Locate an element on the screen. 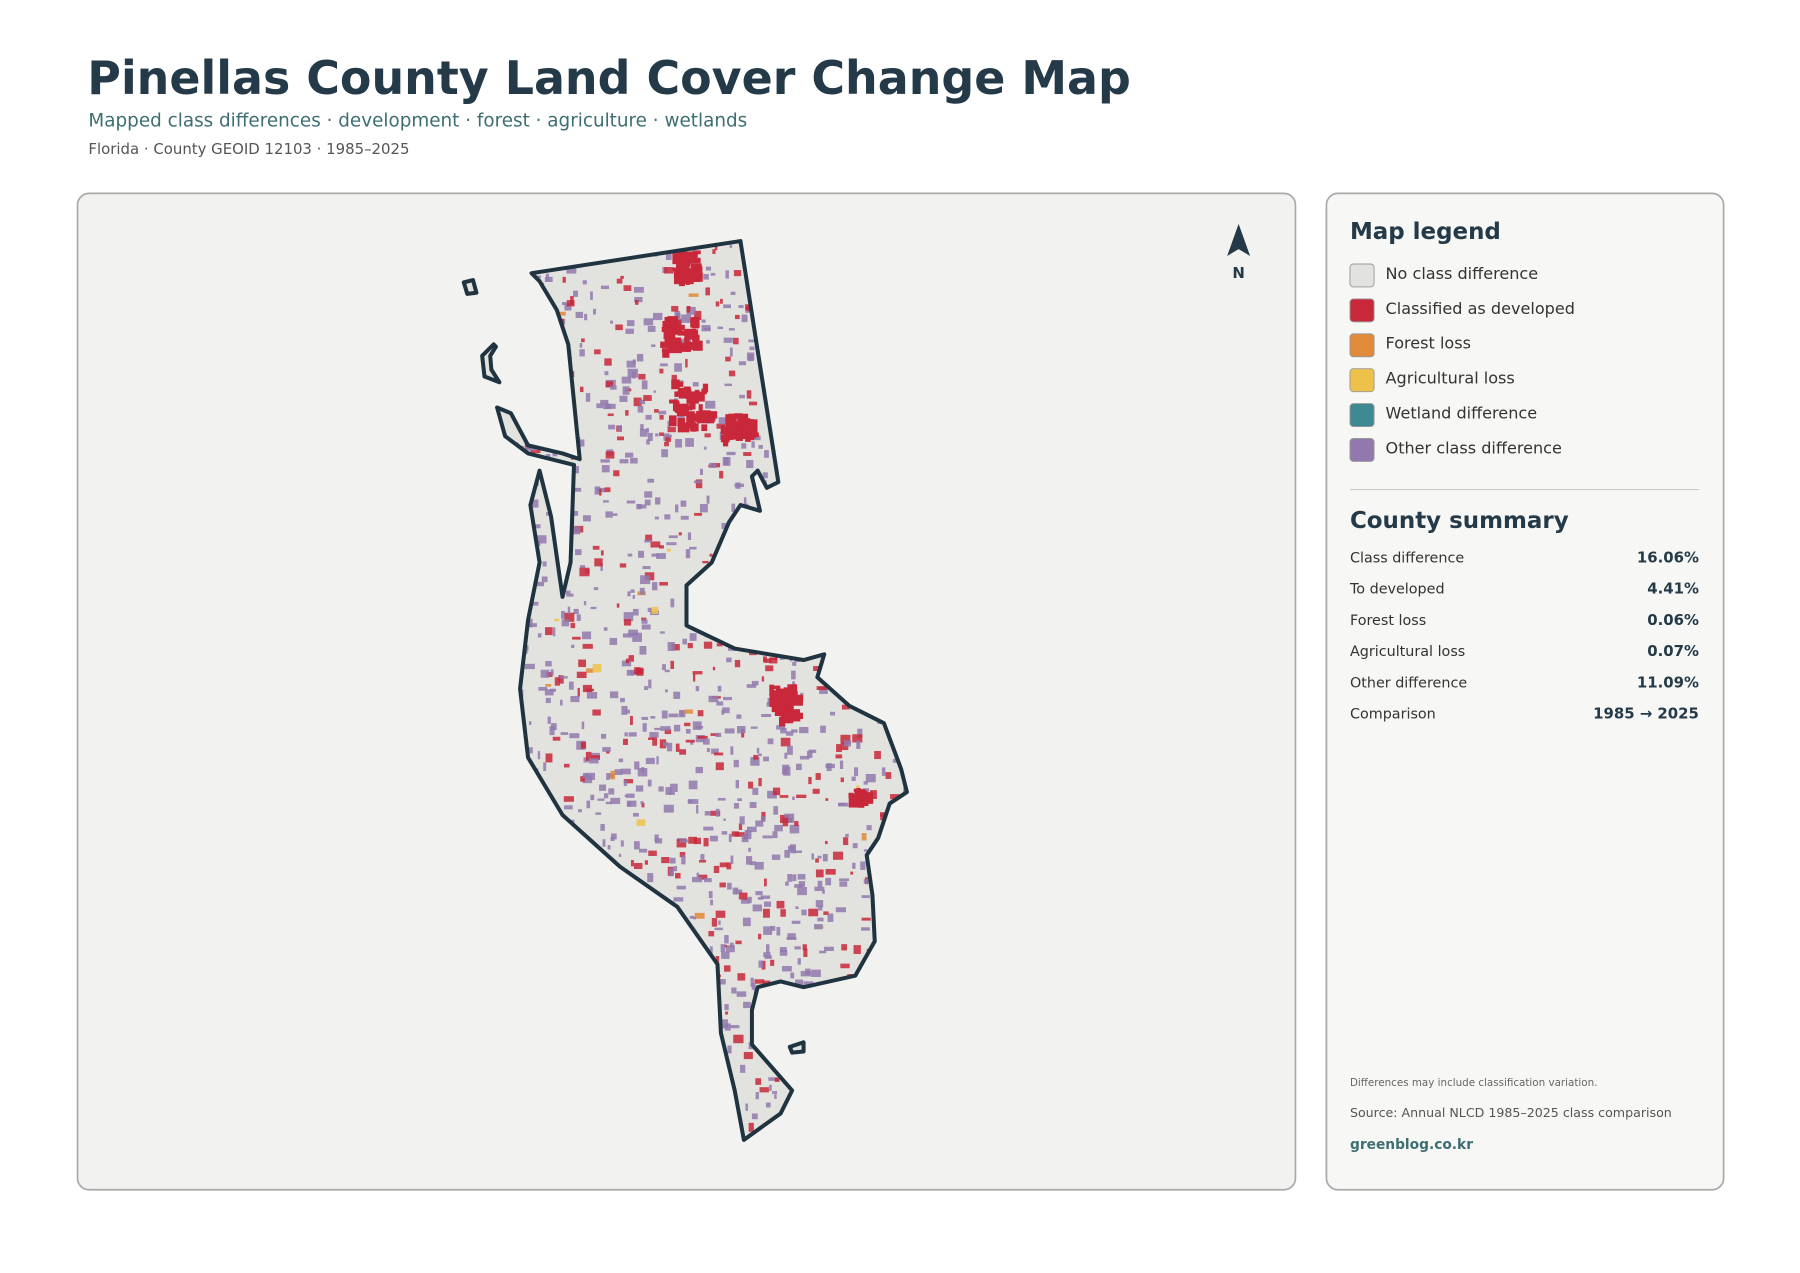  legend-swatch is located at coordinates (1362, 345).